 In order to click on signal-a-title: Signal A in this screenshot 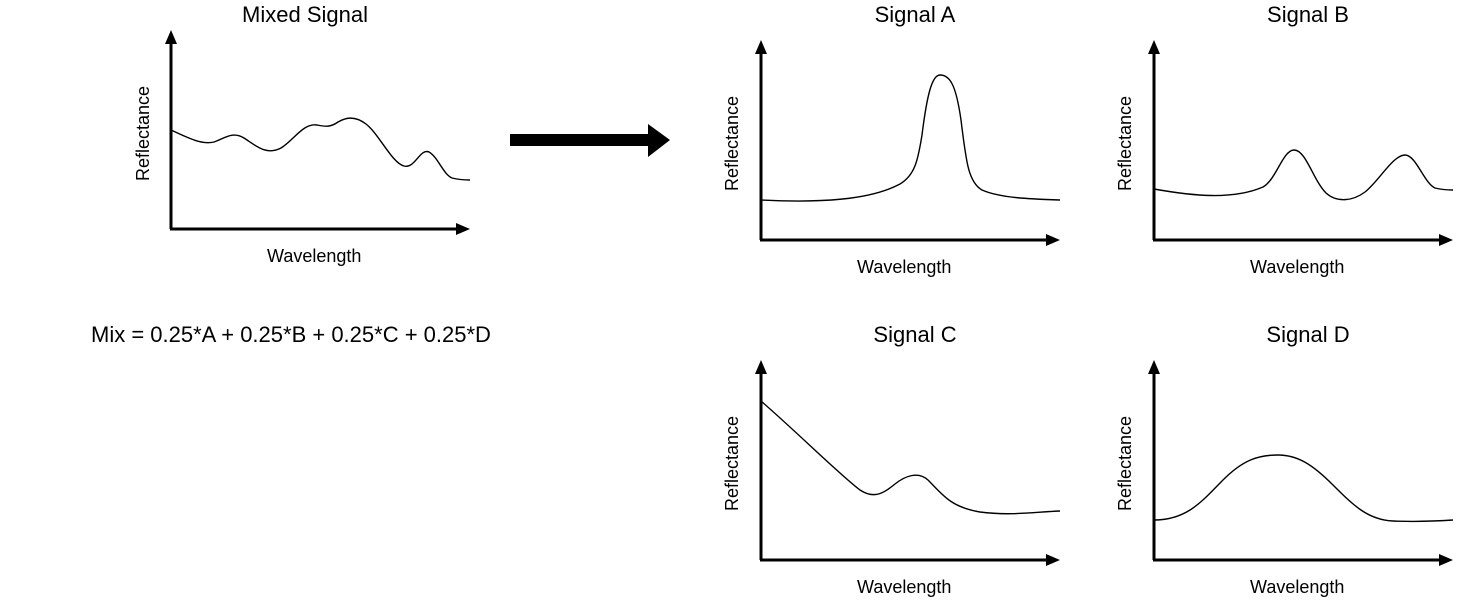, I will do `click(915, 14)`.